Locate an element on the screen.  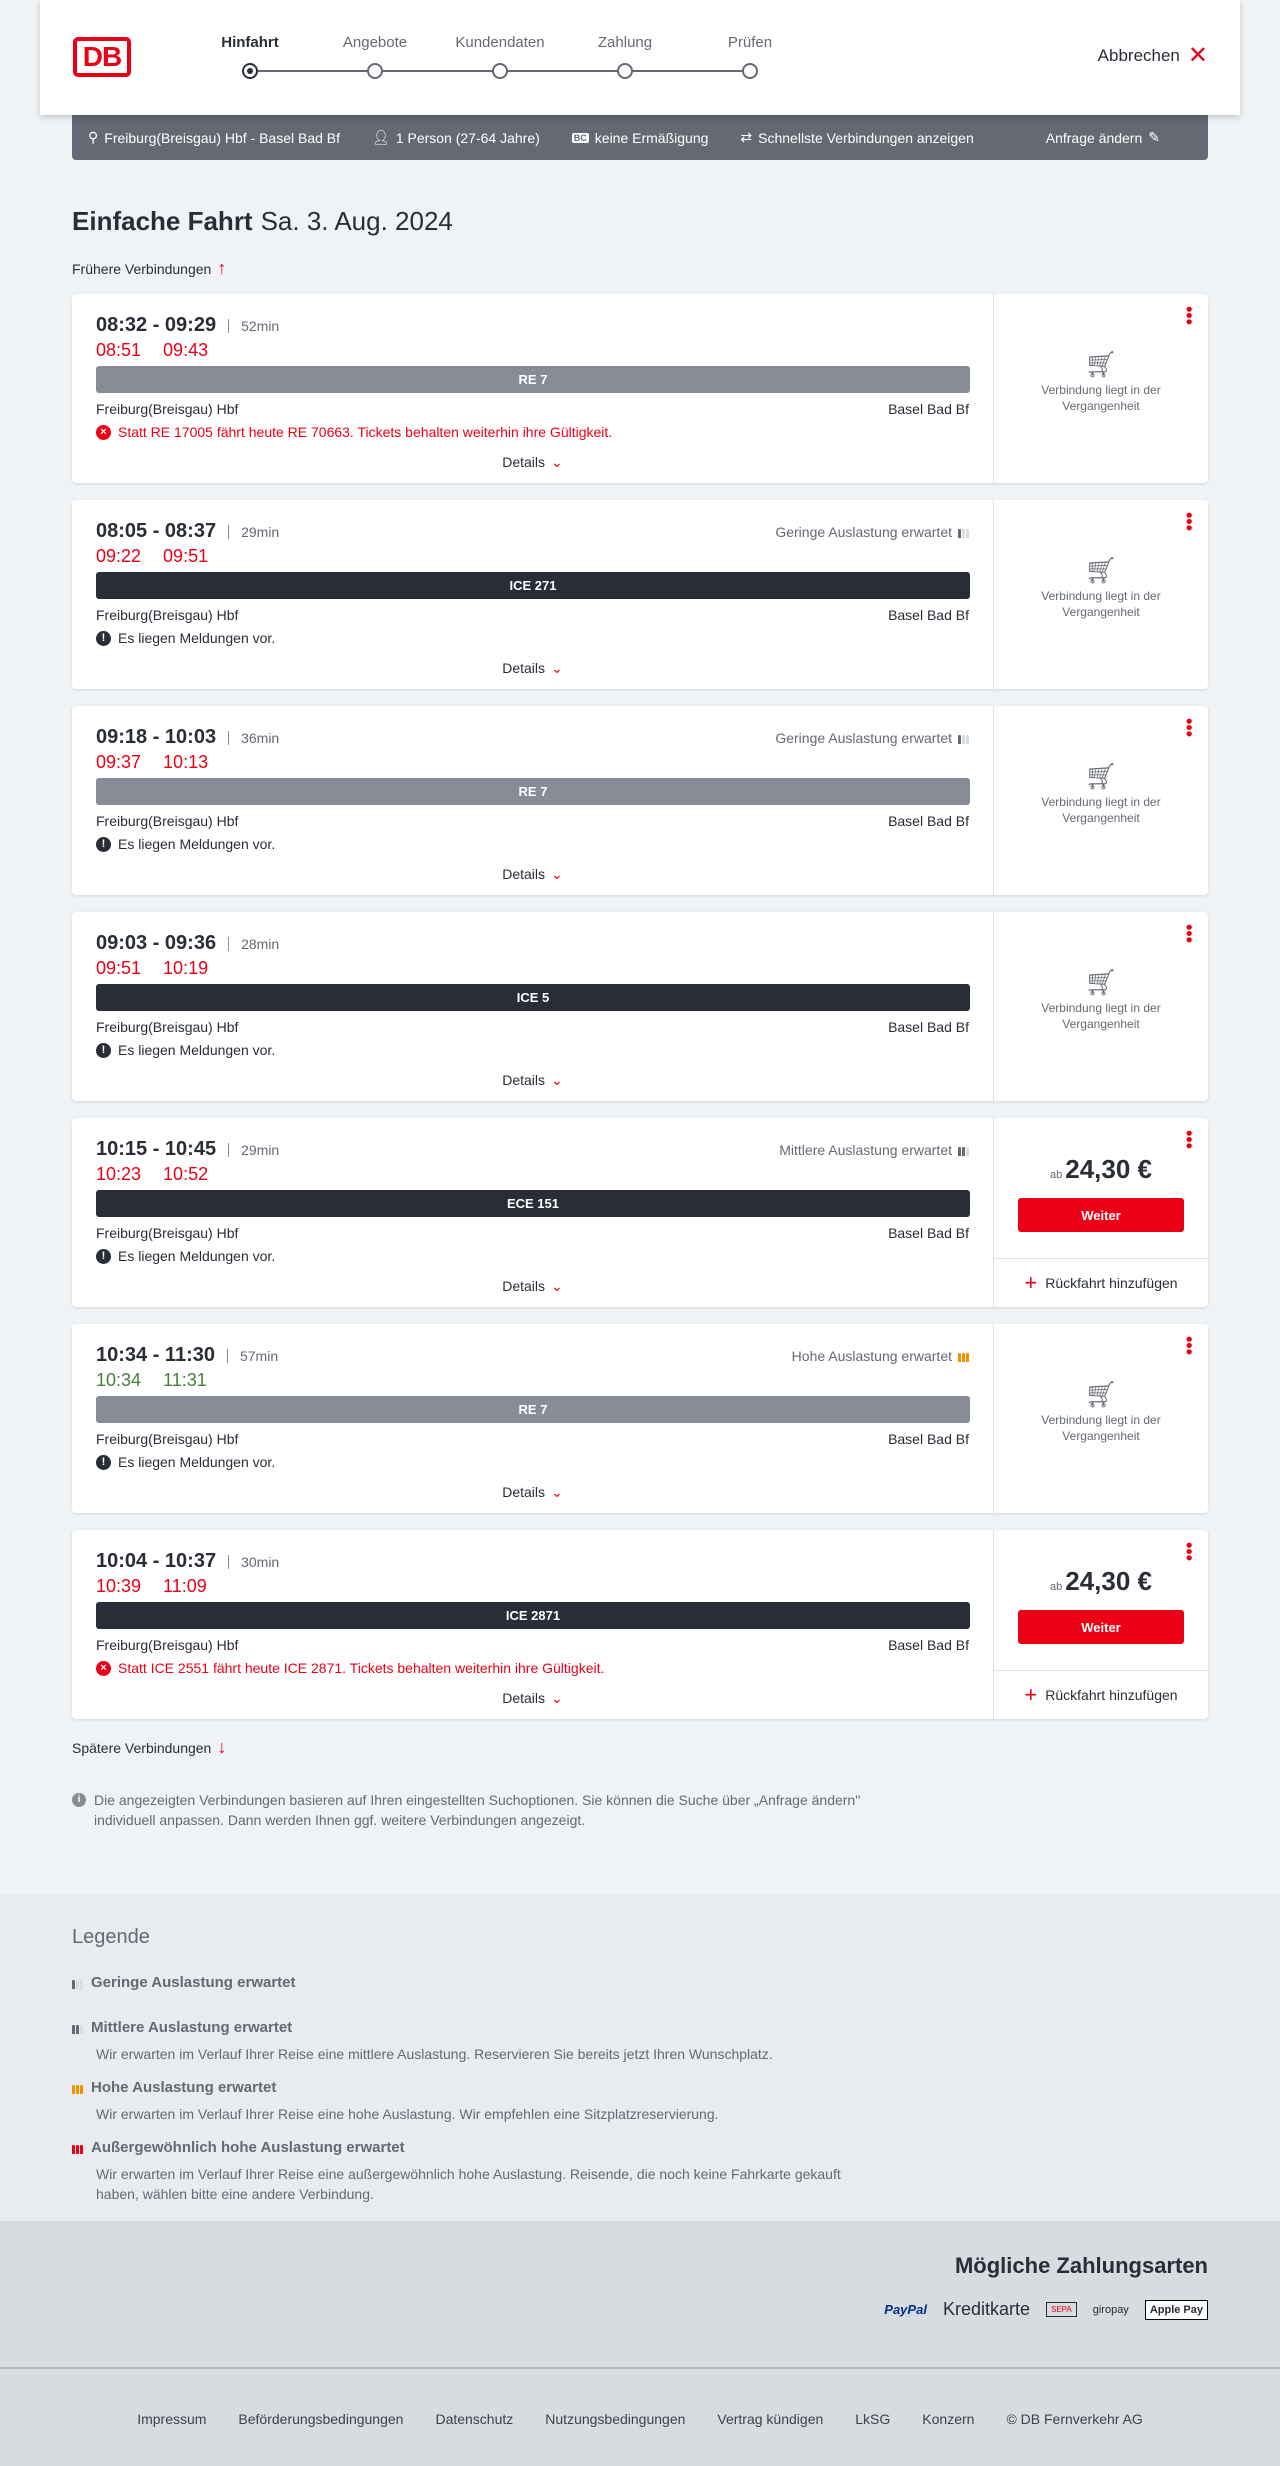
step-indicator is located at coordinates (250, 71).